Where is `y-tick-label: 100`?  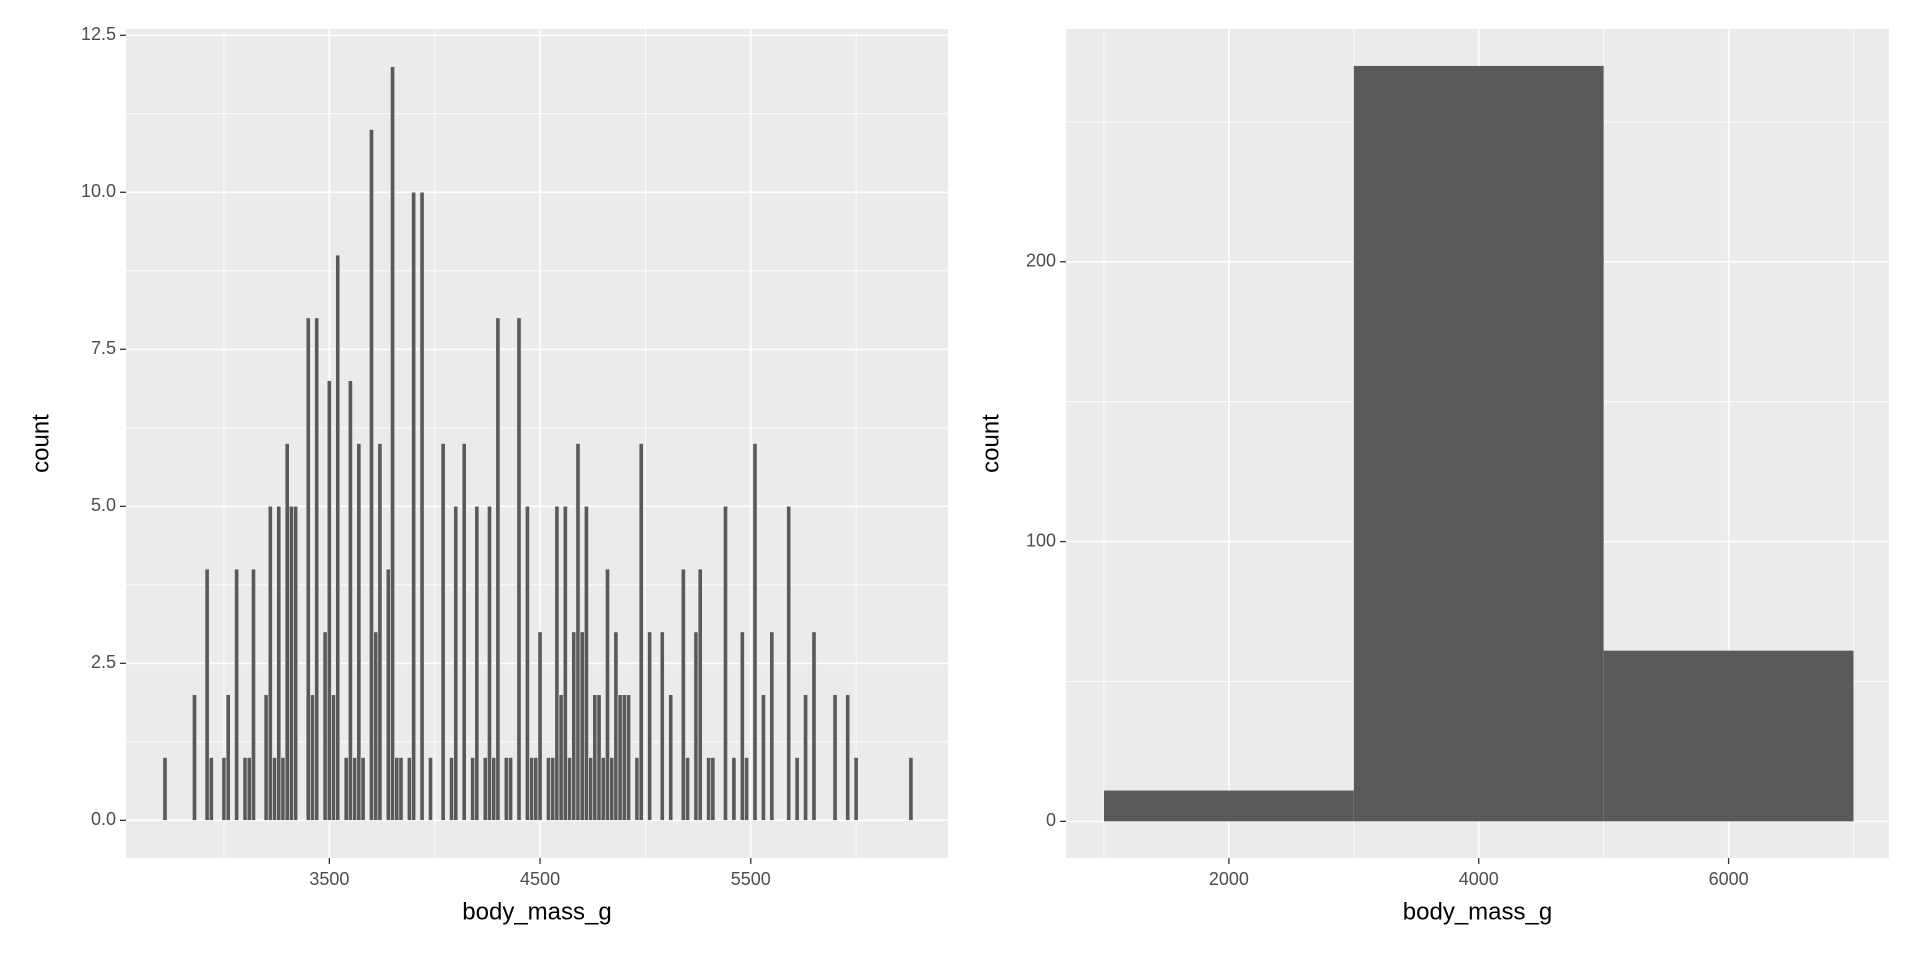 y-tick-label: 100 is located at coordinates (1041, 540).